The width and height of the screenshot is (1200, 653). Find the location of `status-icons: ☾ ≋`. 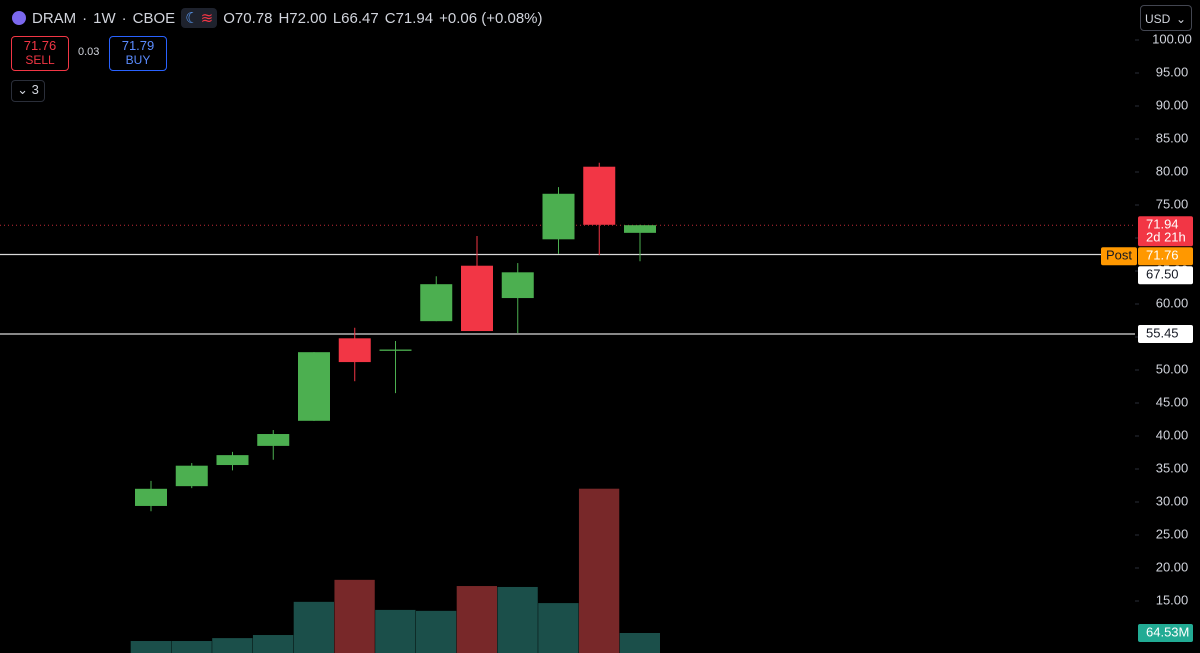

status-icons: ☾ ≋ is located at coordinates (199, 18).